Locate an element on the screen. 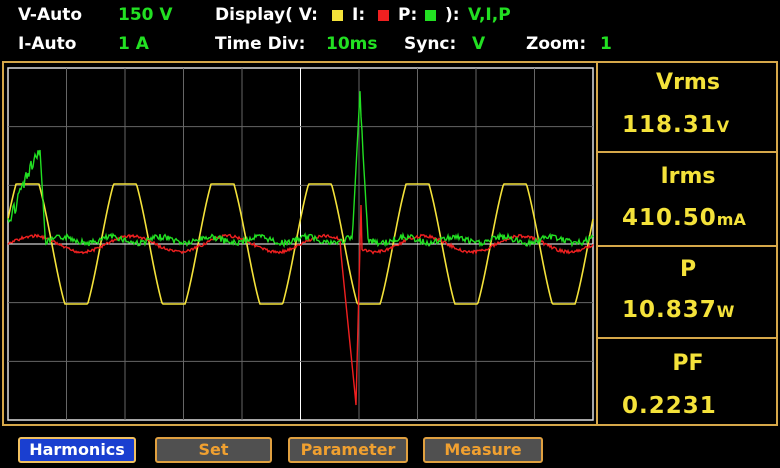 The width and height of the screenshot is (780, 468). value: 0.2231 is located at coordinates (669, 406).